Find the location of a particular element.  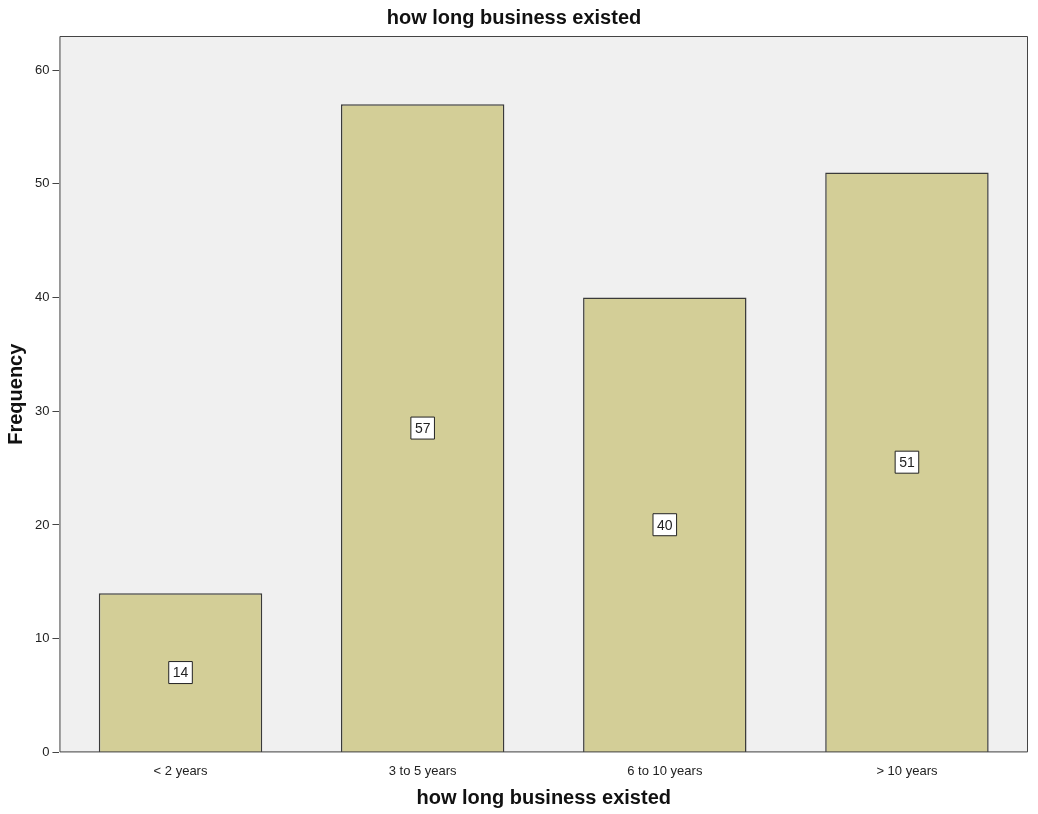

data-label: 14 is located at coordinates (180, 672).